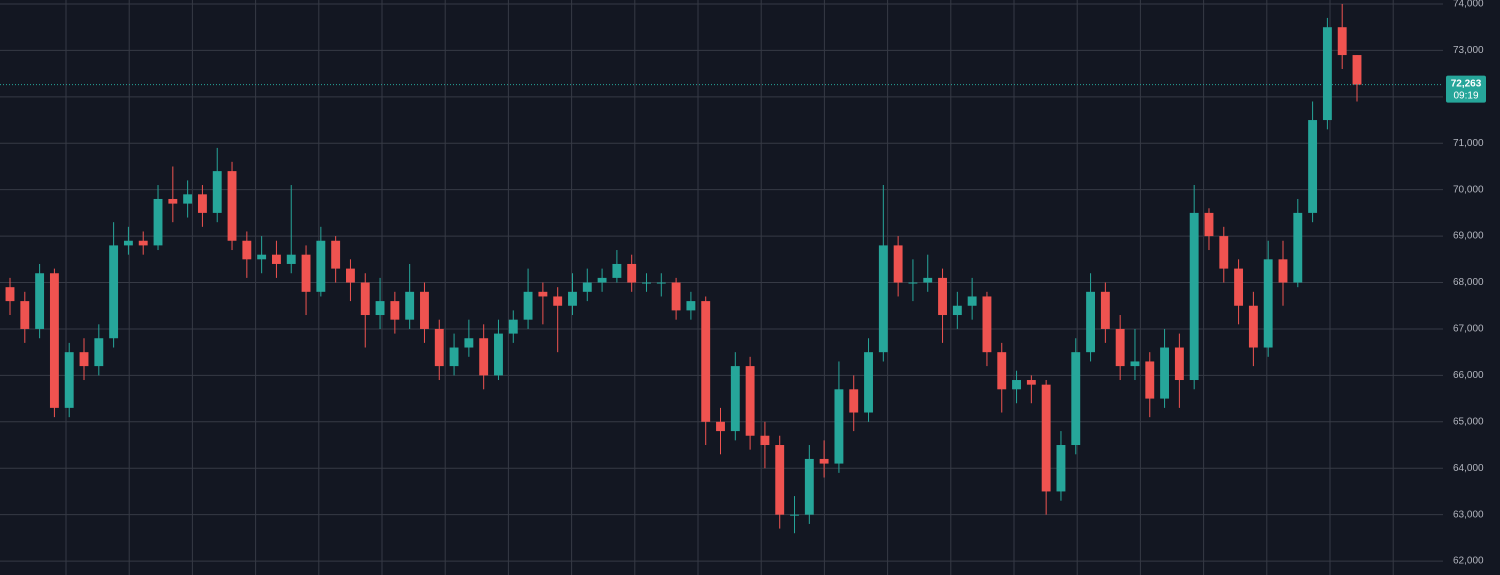 The height and width of the screenshot is (575, 1500). I want to click on y-tick-label: 68,000, so click(1468, 282).